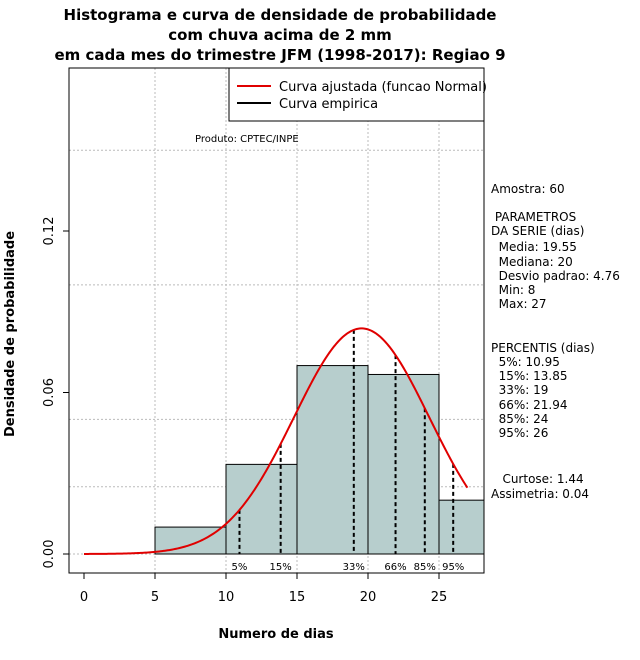  What do you see at coordinates (520, 419) in the screenshot?
I see `stat-p85: 85%: 24` at bounding box center [520, 419].